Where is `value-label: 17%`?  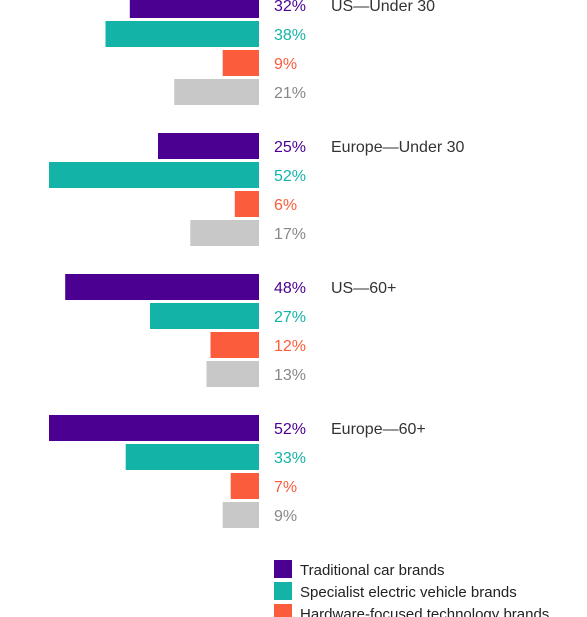
value-label: 17% is located at coordinates (290, 234).